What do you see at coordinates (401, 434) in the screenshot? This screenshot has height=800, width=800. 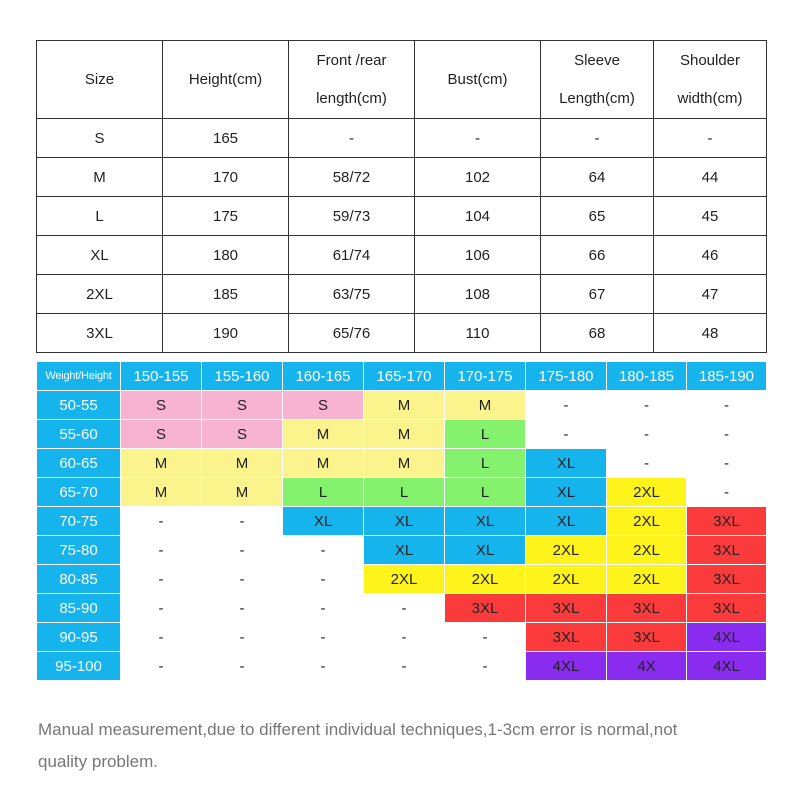 I see `weight-row: 55-60 S S M M L - - -` at bounding box center [401, 434].